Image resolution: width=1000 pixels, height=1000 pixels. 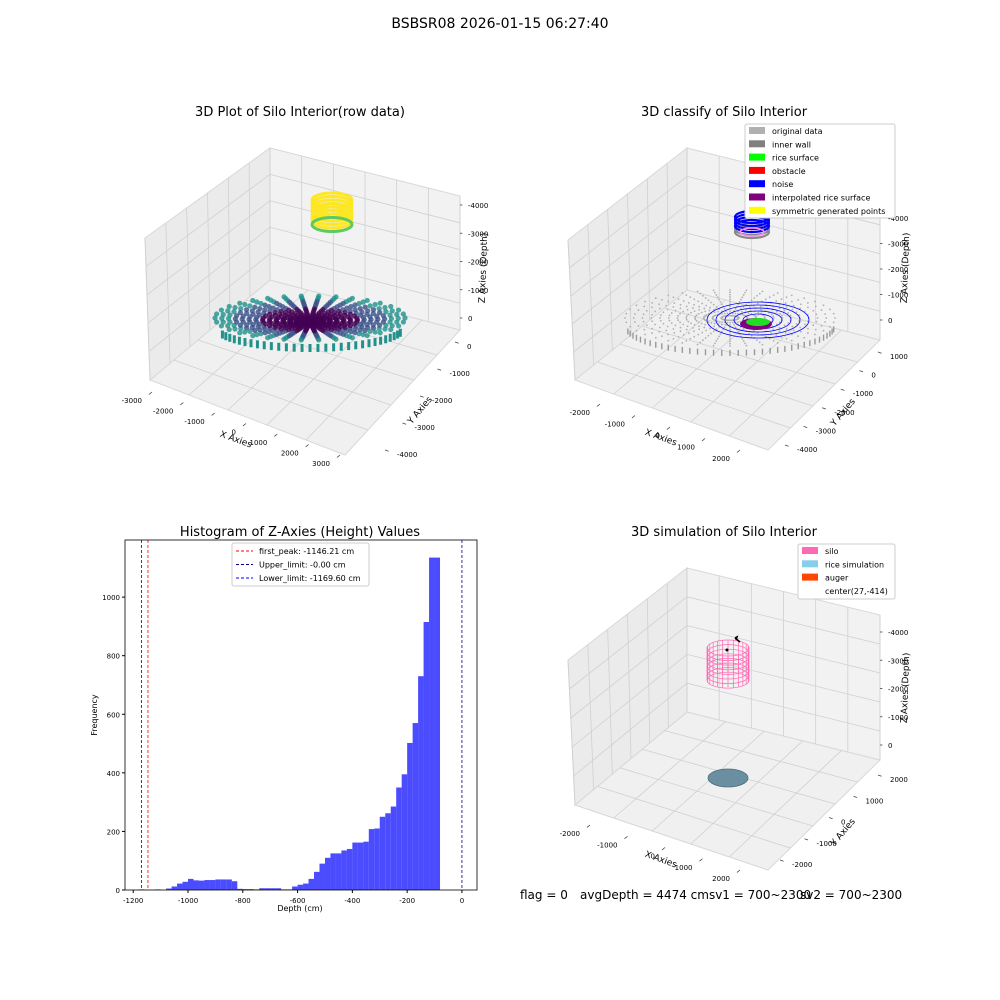 I want to click on sim-y-tick-label: -2000, so click(x=802, y=865).